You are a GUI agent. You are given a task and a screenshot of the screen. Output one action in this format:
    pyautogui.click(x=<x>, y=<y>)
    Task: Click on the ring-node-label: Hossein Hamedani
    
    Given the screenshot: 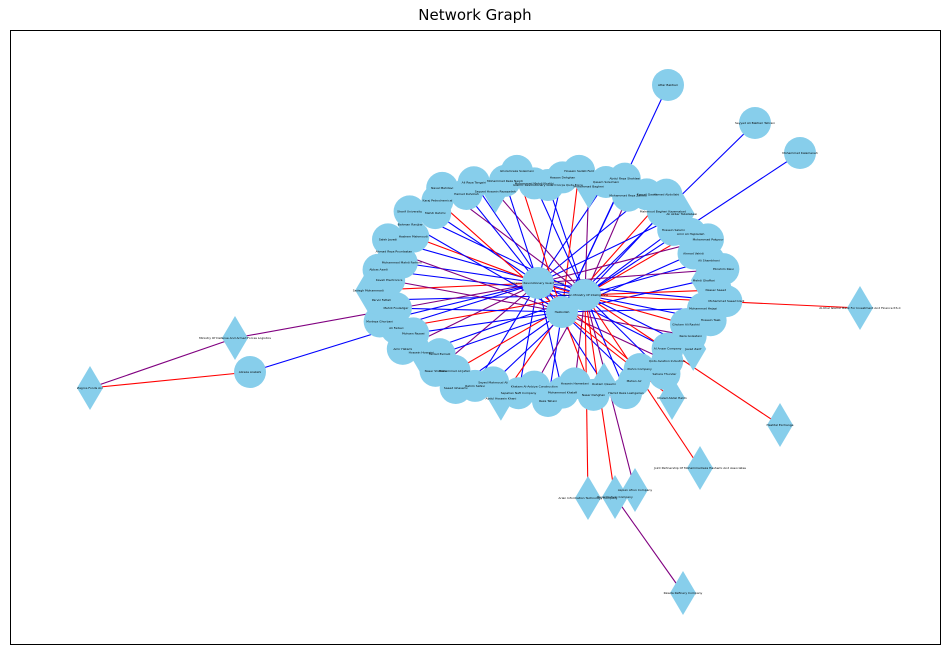 What is the action you would take?
    pyautogui.click(x=575, y=383)
    